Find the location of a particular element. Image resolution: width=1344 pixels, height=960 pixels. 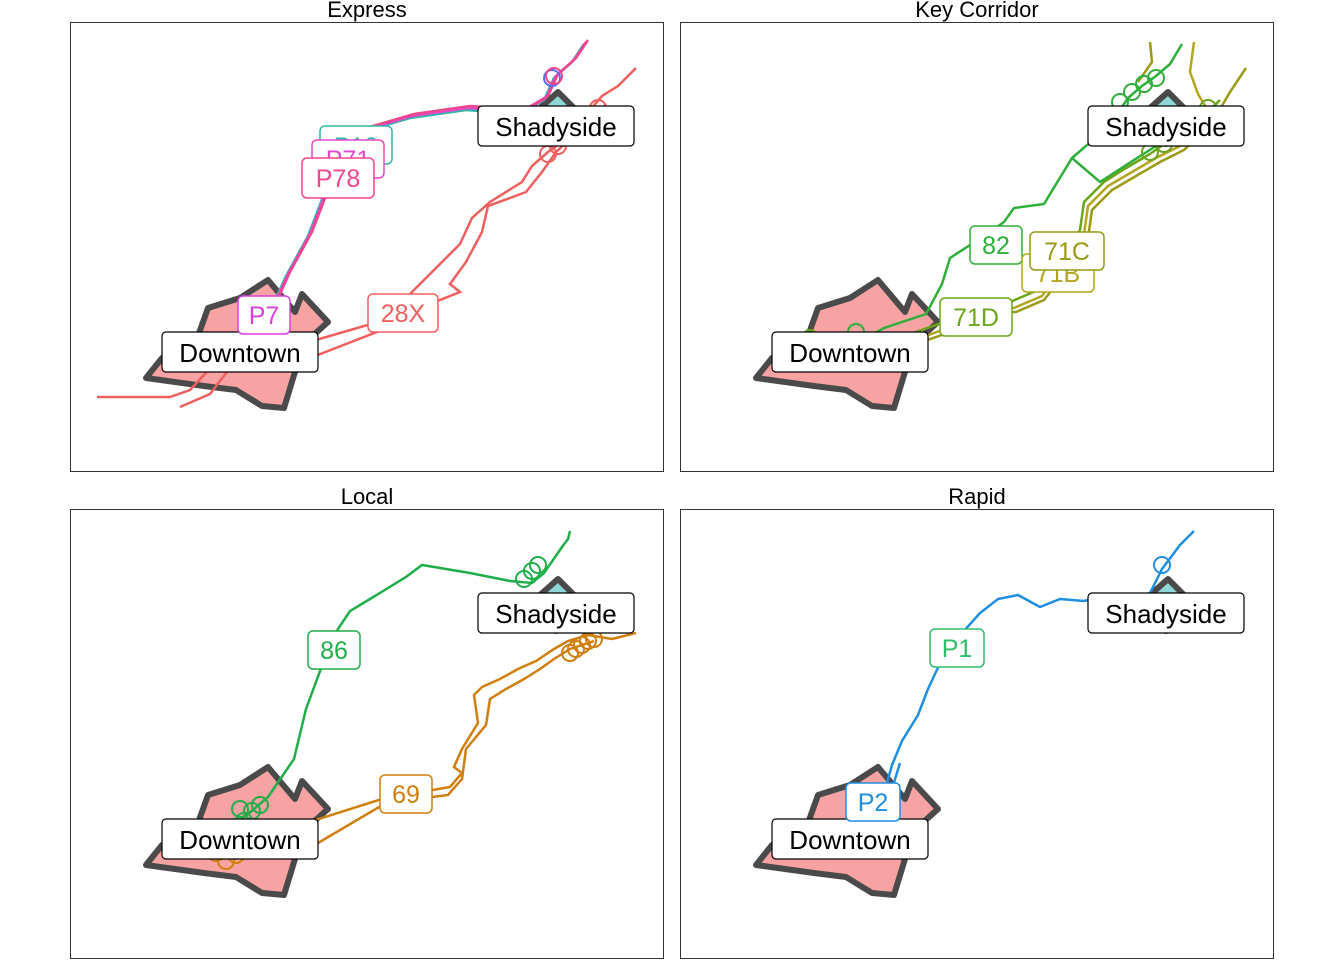

route-line-69-return is located at coordinates (407, 750).